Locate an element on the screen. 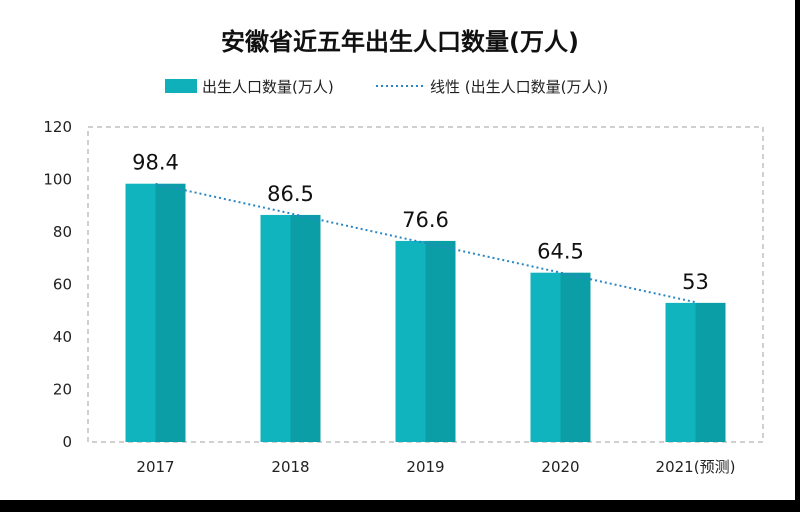 The width and height of the screenshot is (800, 512). y-tick-label: 20 is located at coordinates (62, 390).